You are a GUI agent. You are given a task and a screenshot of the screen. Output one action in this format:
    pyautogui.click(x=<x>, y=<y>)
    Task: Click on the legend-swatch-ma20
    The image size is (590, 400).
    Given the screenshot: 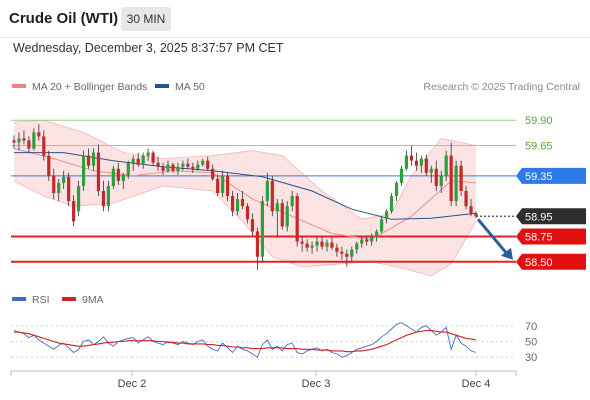 What is the action you would take?
    pyautogui.click(x=19, y=86)
    